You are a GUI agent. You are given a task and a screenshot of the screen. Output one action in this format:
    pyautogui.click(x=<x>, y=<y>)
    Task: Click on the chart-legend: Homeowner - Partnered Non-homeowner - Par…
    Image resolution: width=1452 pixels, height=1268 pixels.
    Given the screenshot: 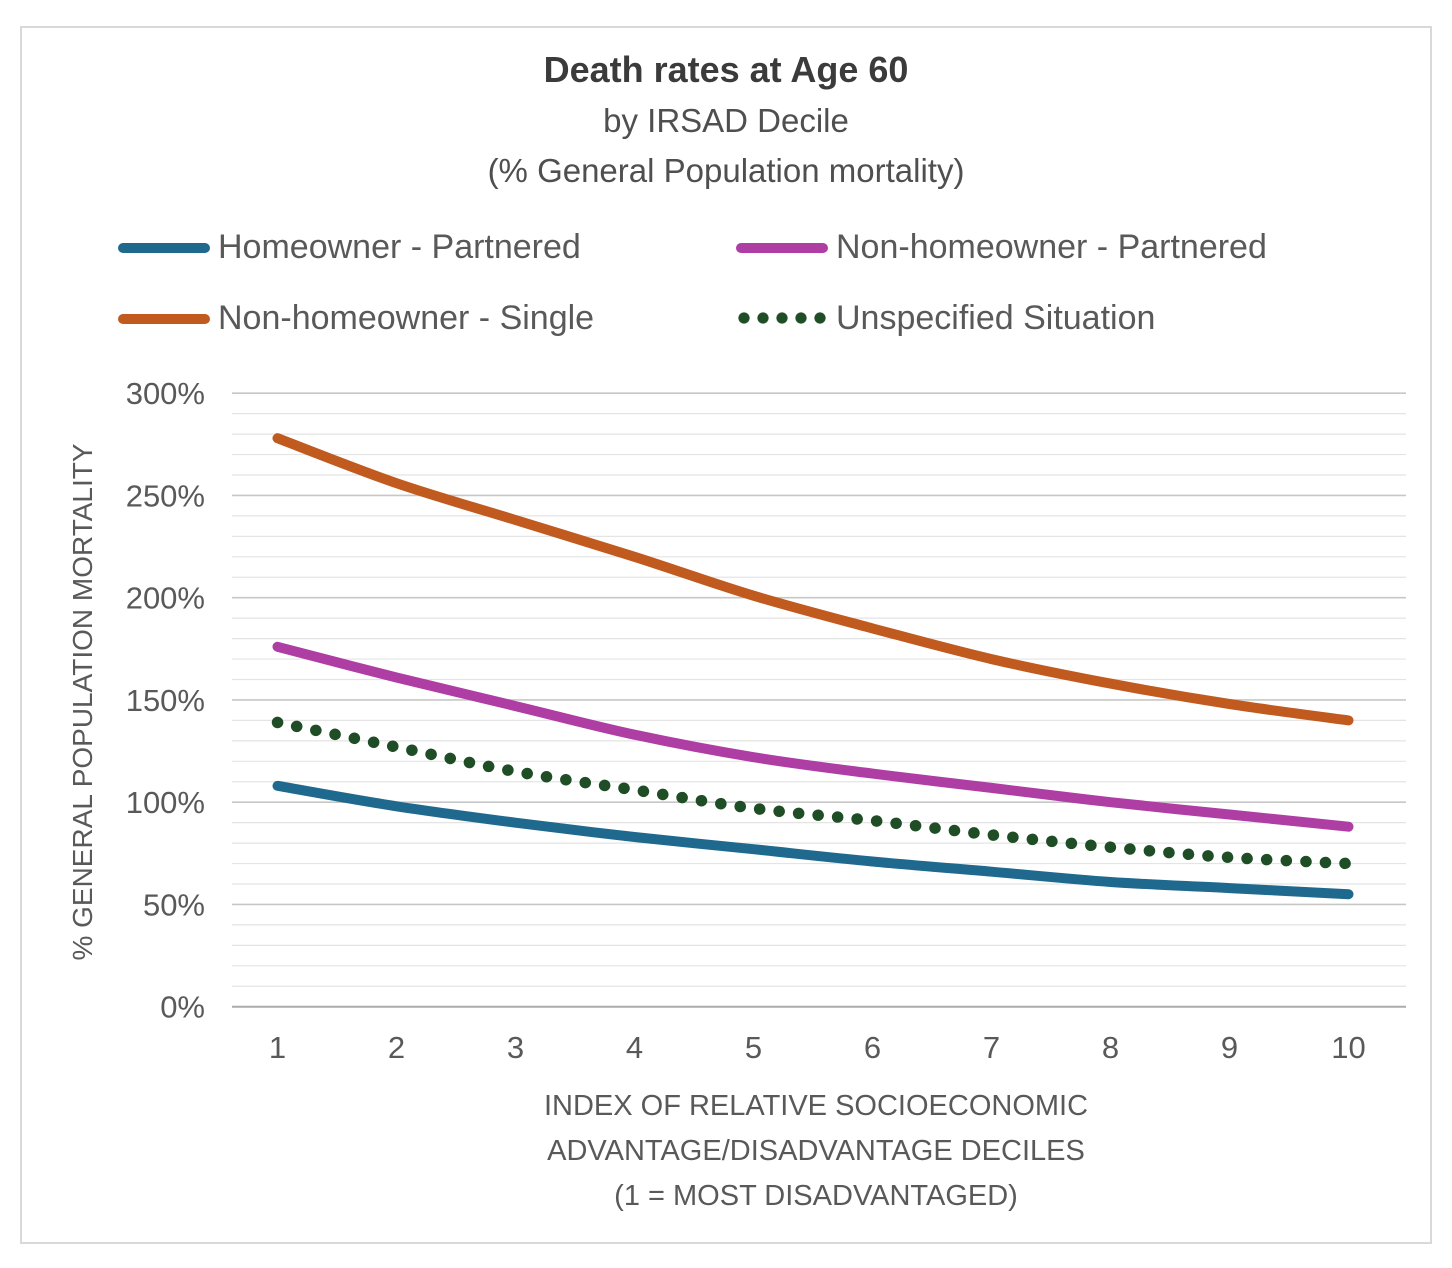 What is the action you would take?
    pyautogui.click(x=743, y=283)
    